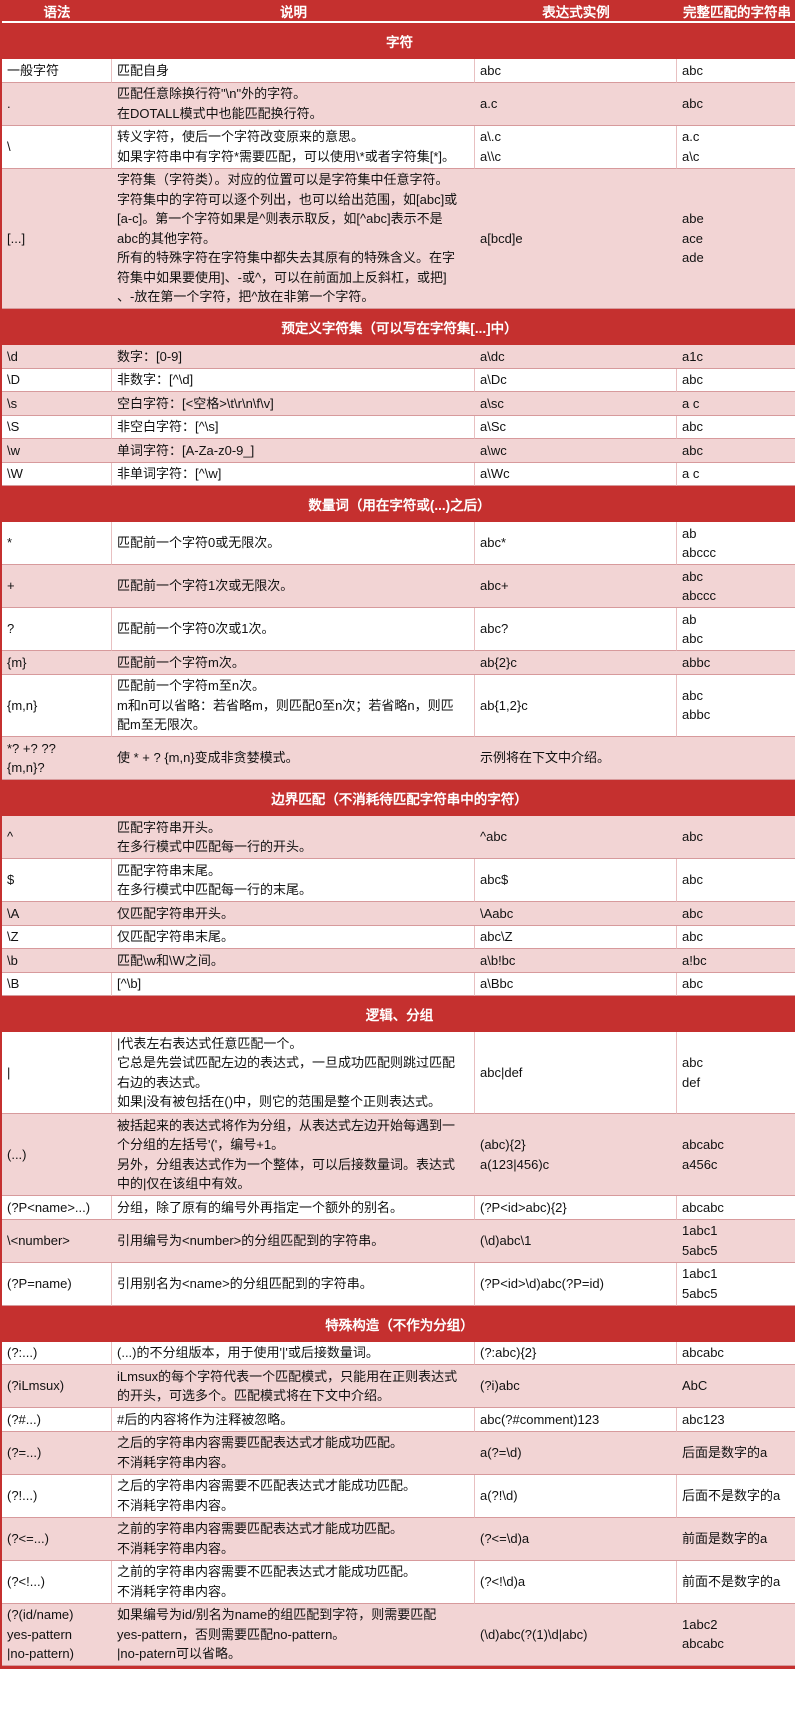  Describe the element at coordinates (179, 1653) in the screenshot. I see `cell-line: |no-patern可以省略。` at that location.